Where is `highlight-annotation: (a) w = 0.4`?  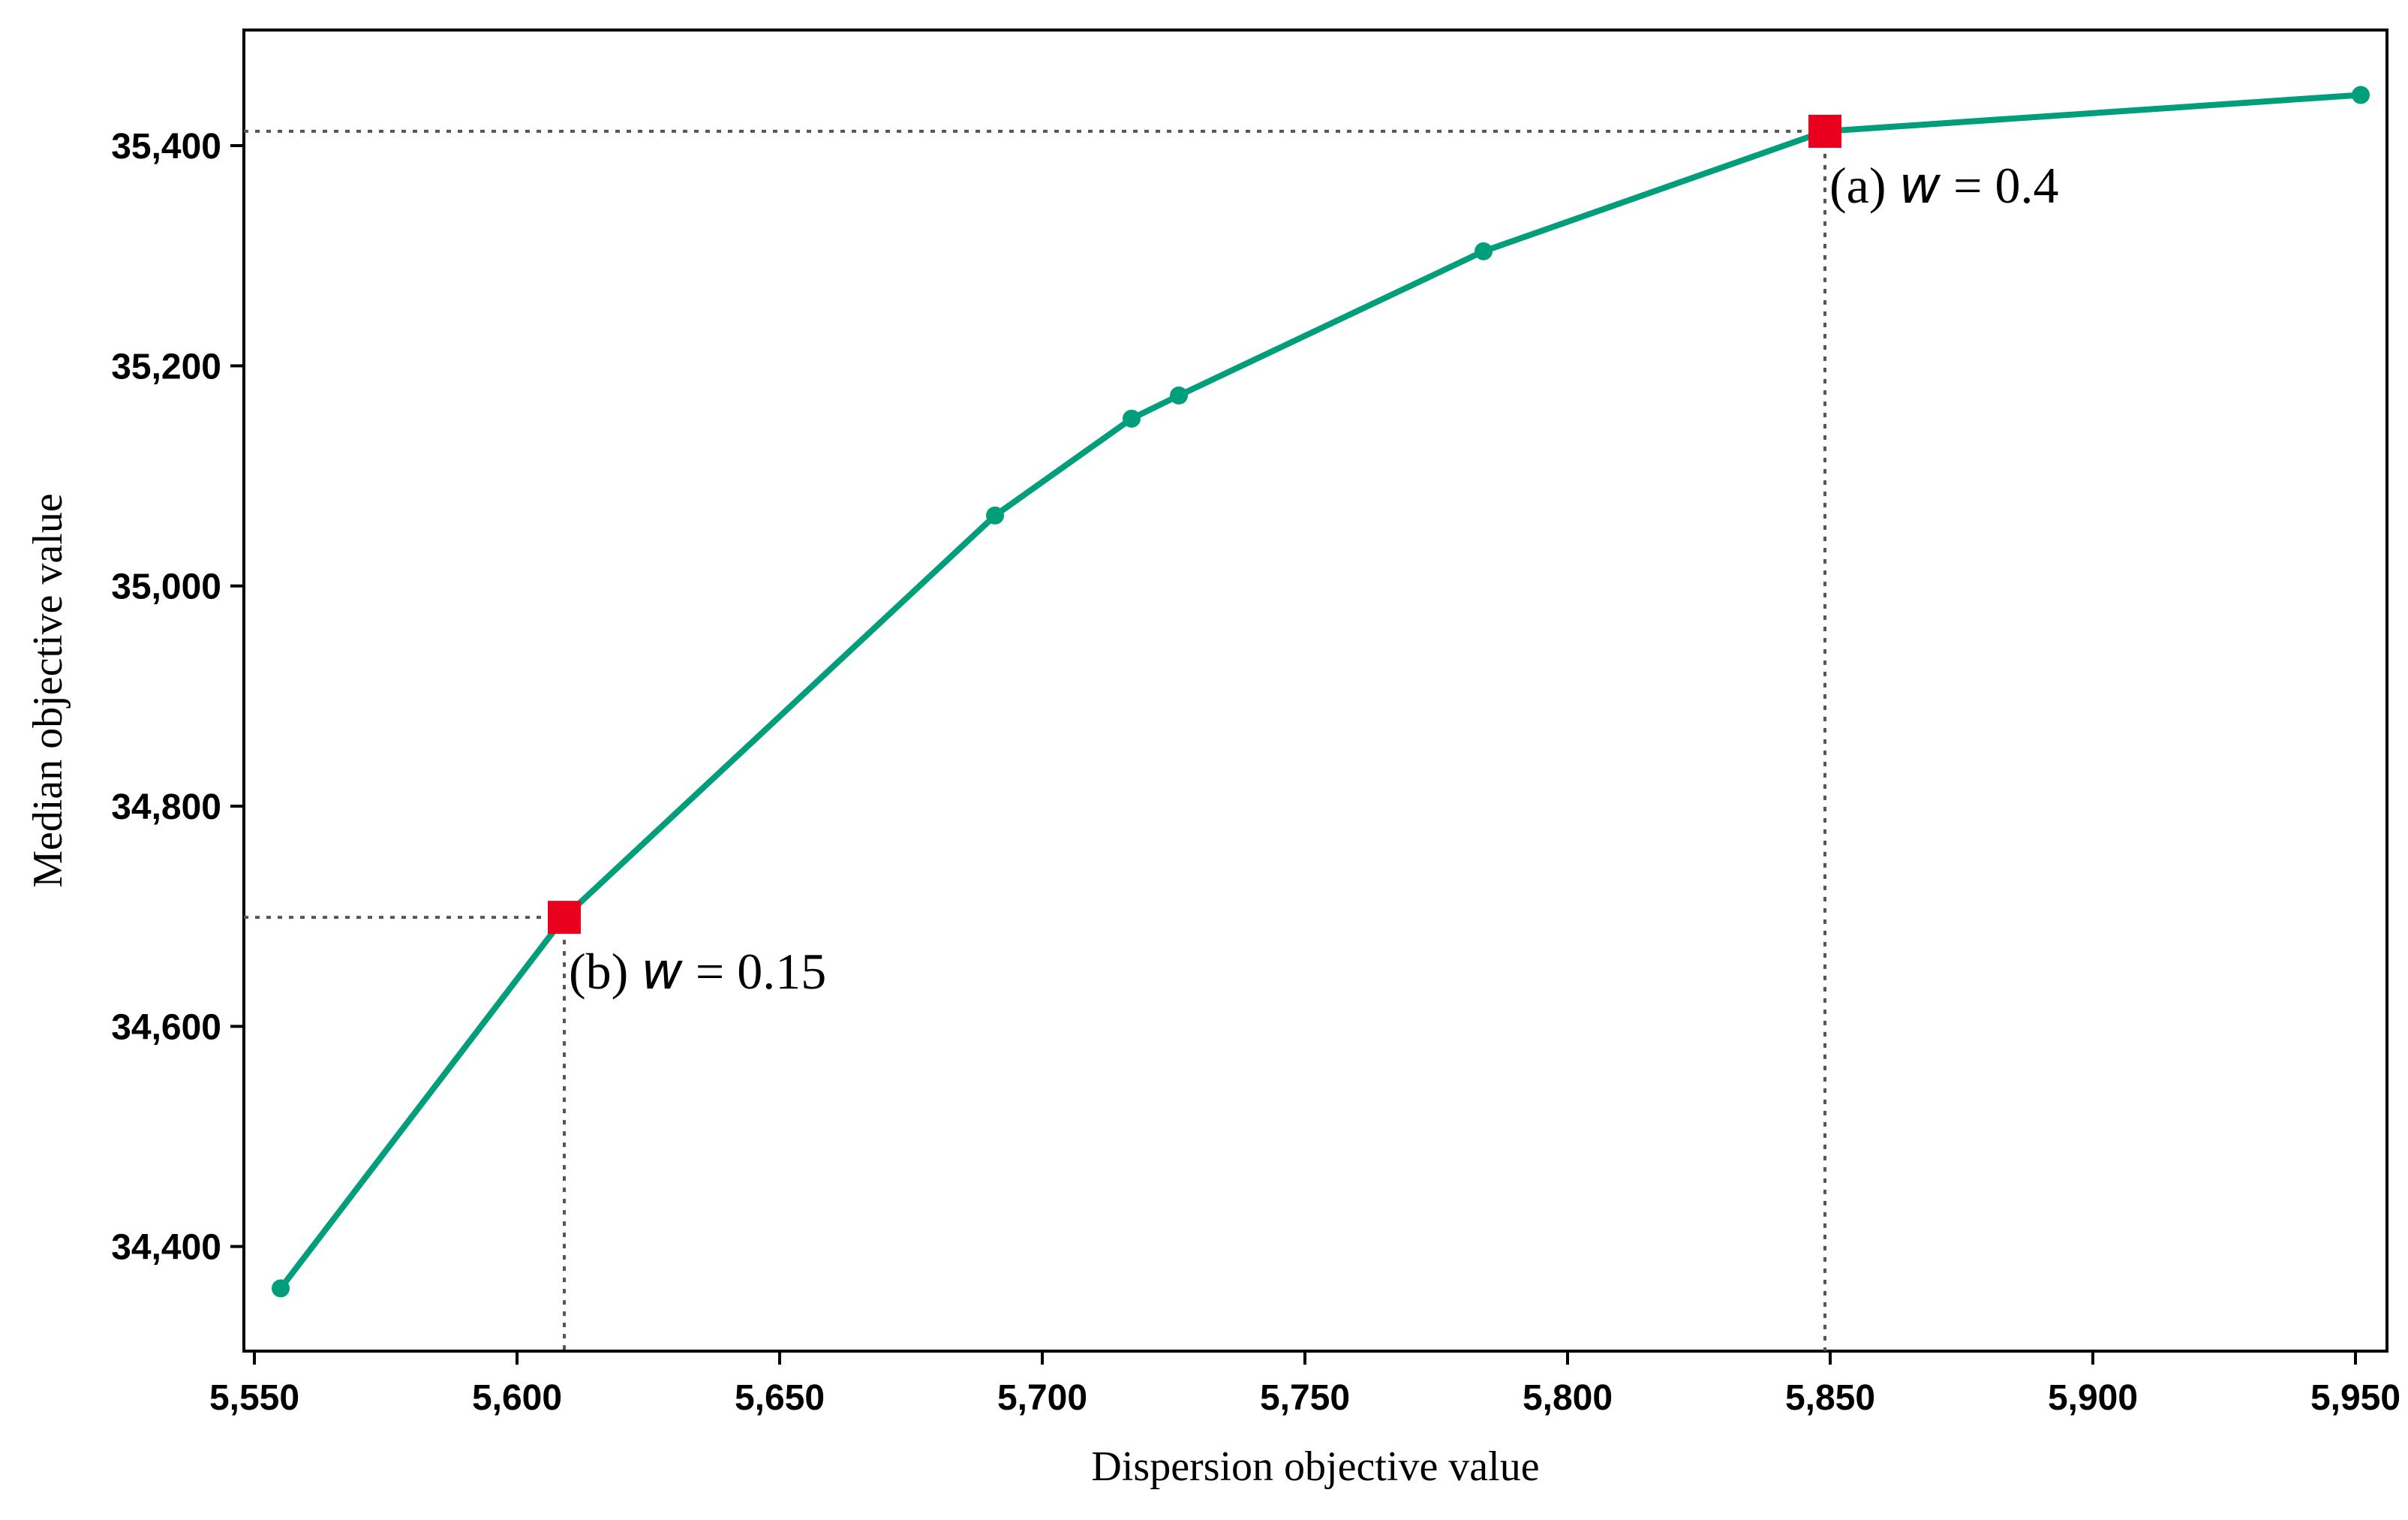 highlight-annotation: (a) w = 0.4 is located at coordinates (1943, 185).